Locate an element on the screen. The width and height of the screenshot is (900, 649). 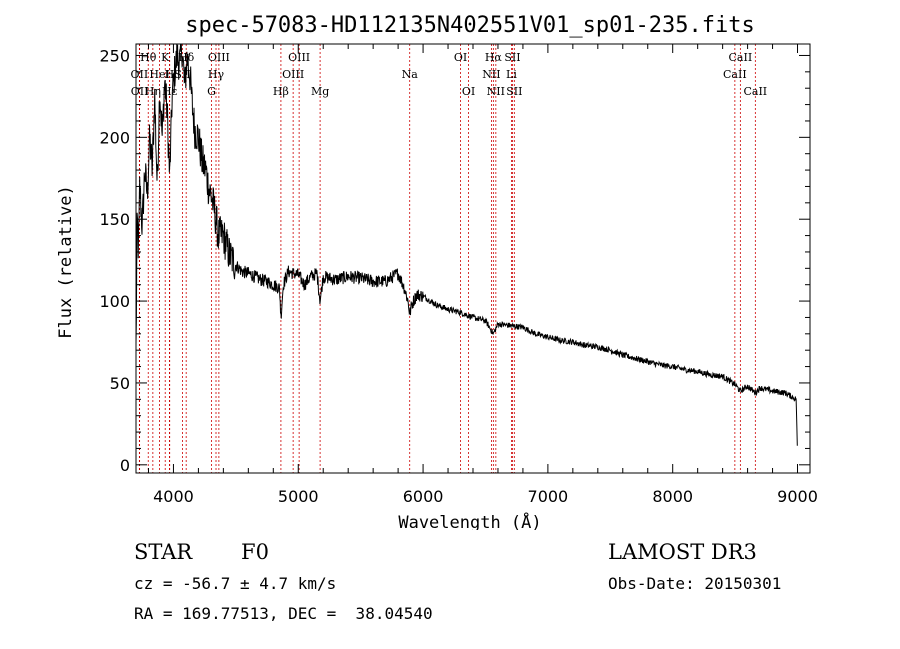
x-tick-label: 9000 is located at coordinates (797, 496).